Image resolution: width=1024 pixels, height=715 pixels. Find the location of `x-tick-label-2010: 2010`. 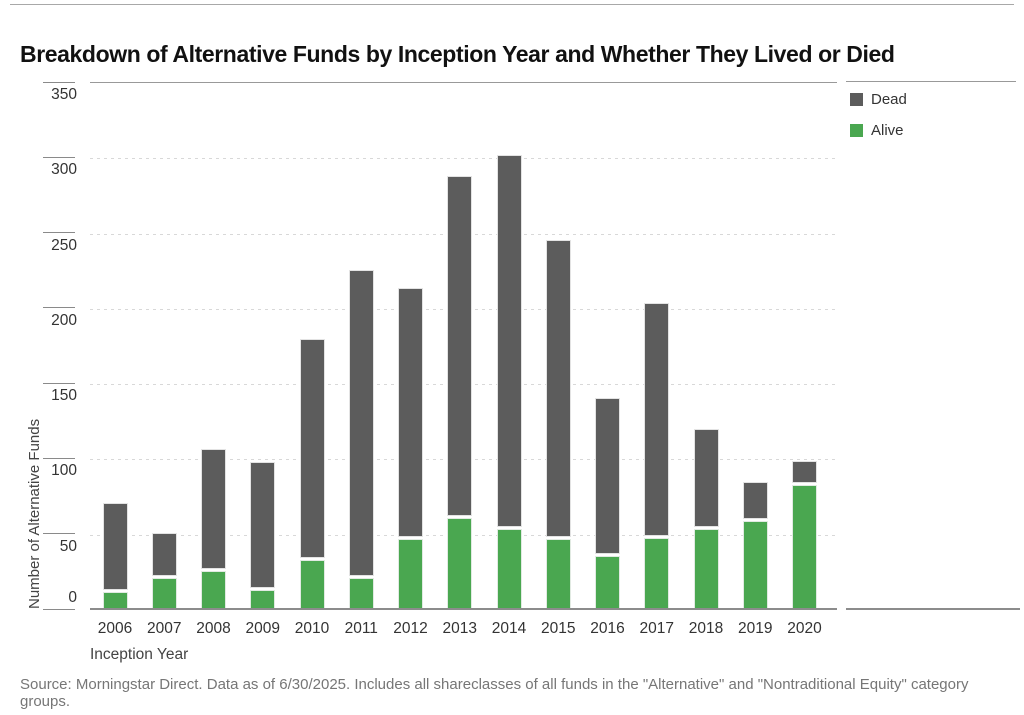

x-tick-label-2010: 2010 is located at coordinates (312, 628).